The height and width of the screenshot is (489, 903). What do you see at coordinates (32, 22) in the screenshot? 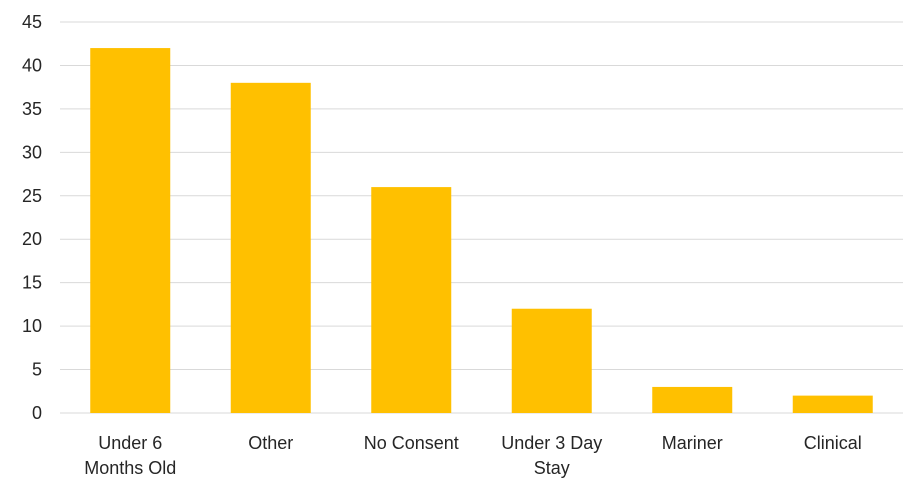
I see `y-tick-label: 45` at bounding box center [32, 22].